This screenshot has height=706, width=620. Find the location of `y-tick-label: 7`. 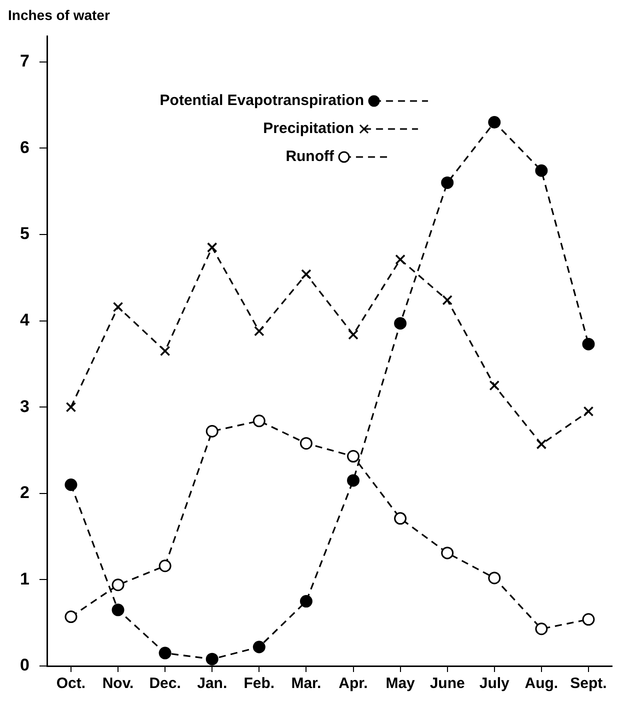

y-tick-label: 7 is located at coordinates (25, 61).